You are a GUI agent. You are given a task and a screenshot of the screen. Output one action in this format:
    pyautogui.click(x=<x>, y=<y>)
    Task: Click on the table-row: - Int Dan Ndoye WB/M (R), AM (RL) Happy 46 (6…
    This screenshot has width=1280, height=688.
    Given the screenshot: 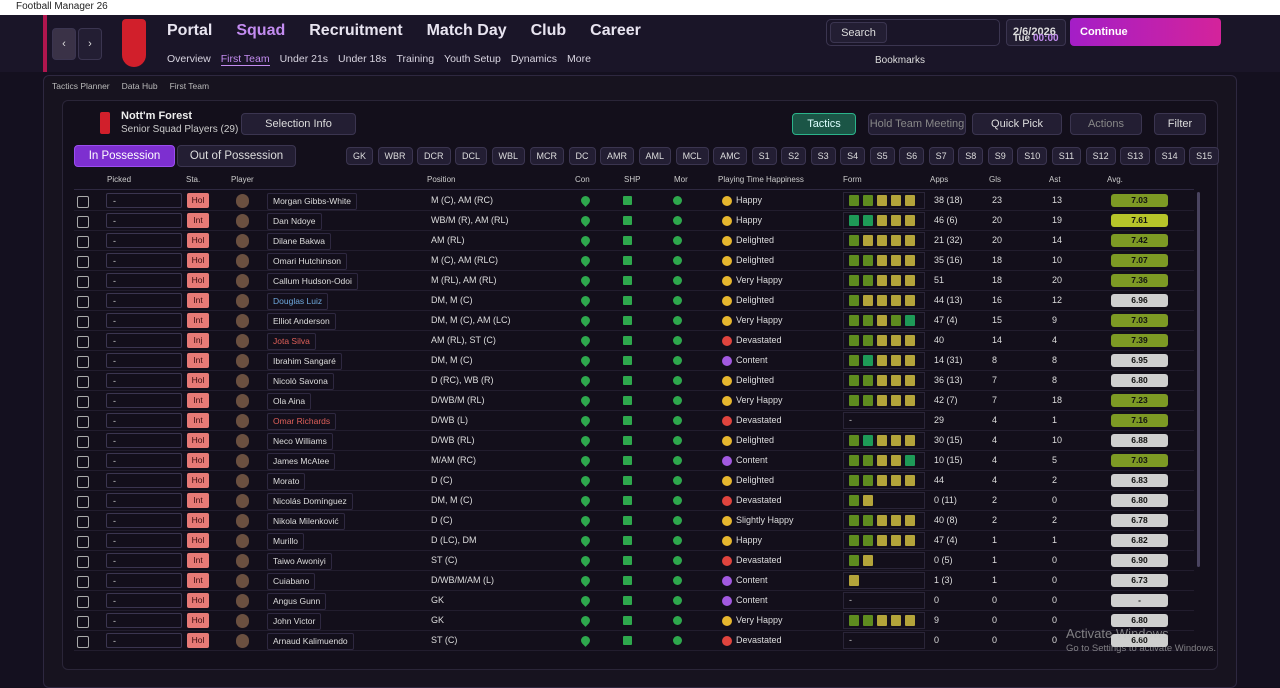 What is the action you would take?
    pyautogui.click(x=634, y=221)
    